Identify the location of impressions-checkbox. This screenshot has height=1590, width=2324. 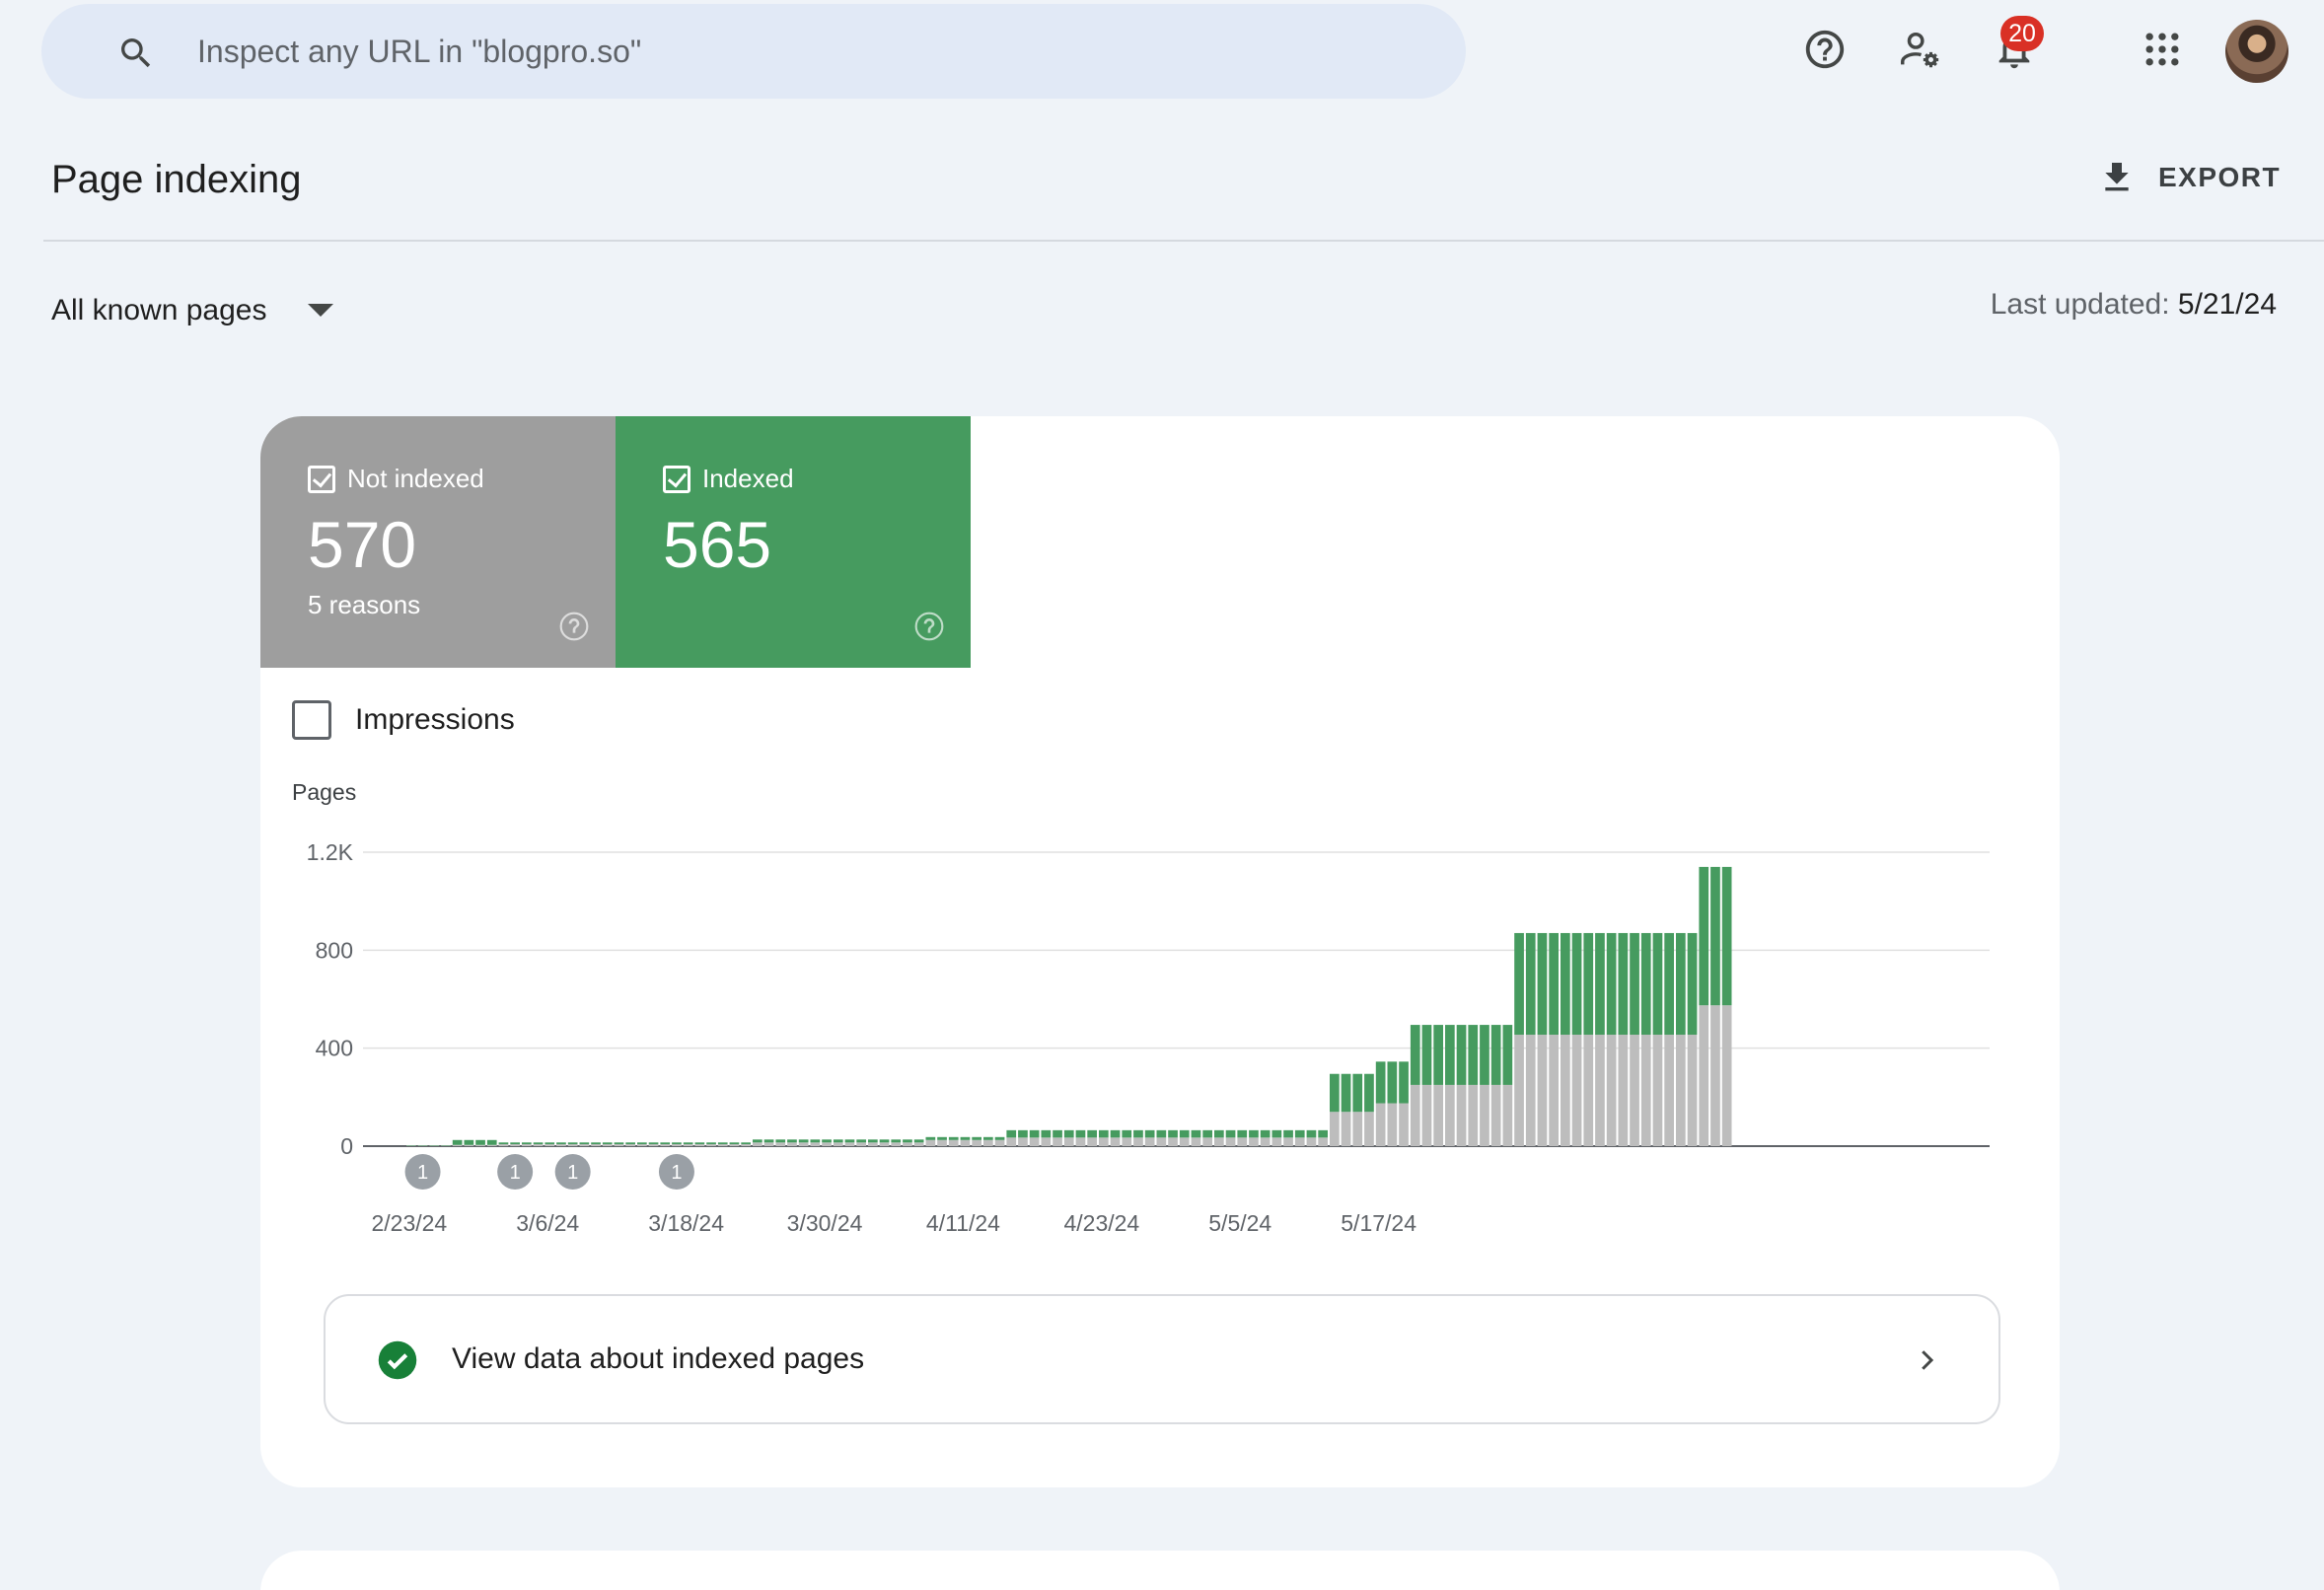
(311, 720).